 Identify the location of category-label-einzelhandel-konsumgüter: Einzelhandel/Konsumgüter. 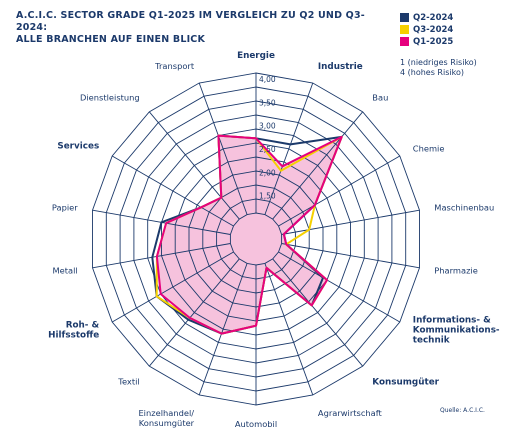
(166, 418).